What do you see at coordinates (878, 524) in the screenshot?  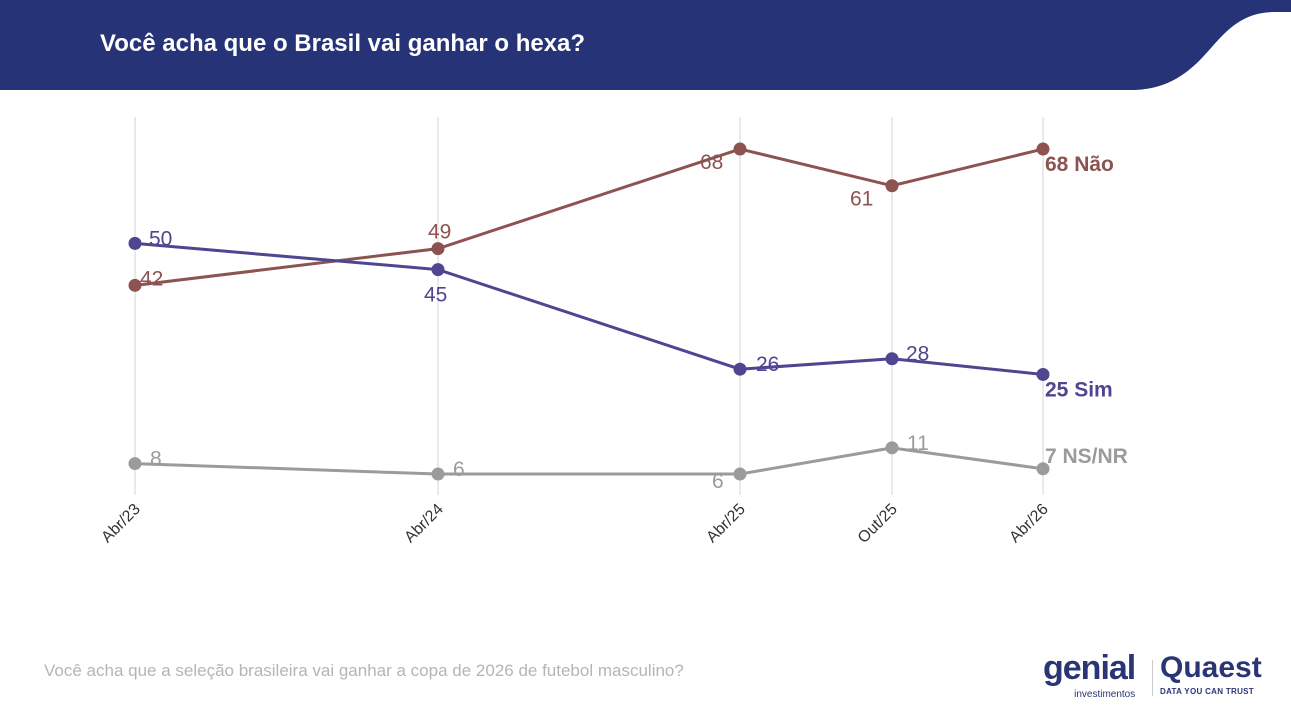 I see `x-tick-label: Out/25` at bounding box center [878, 524].